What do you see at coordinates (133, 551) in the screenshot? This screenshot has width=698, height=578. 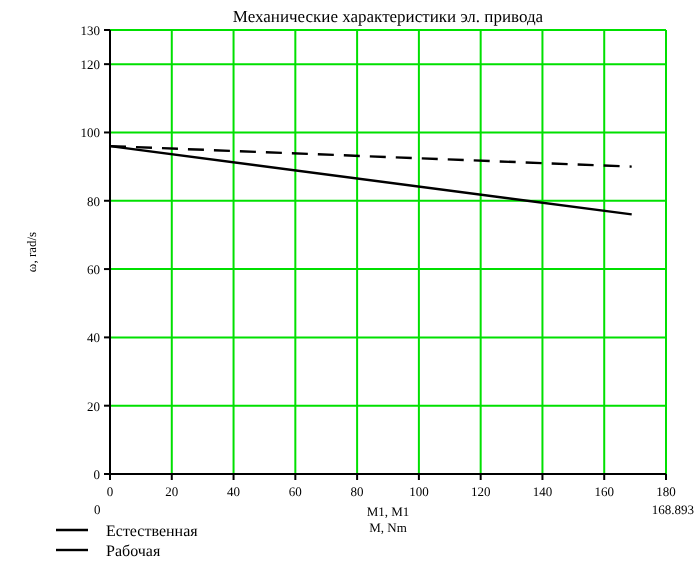 I see `legend-label: Рабочая` at bounding box center [133, 551].